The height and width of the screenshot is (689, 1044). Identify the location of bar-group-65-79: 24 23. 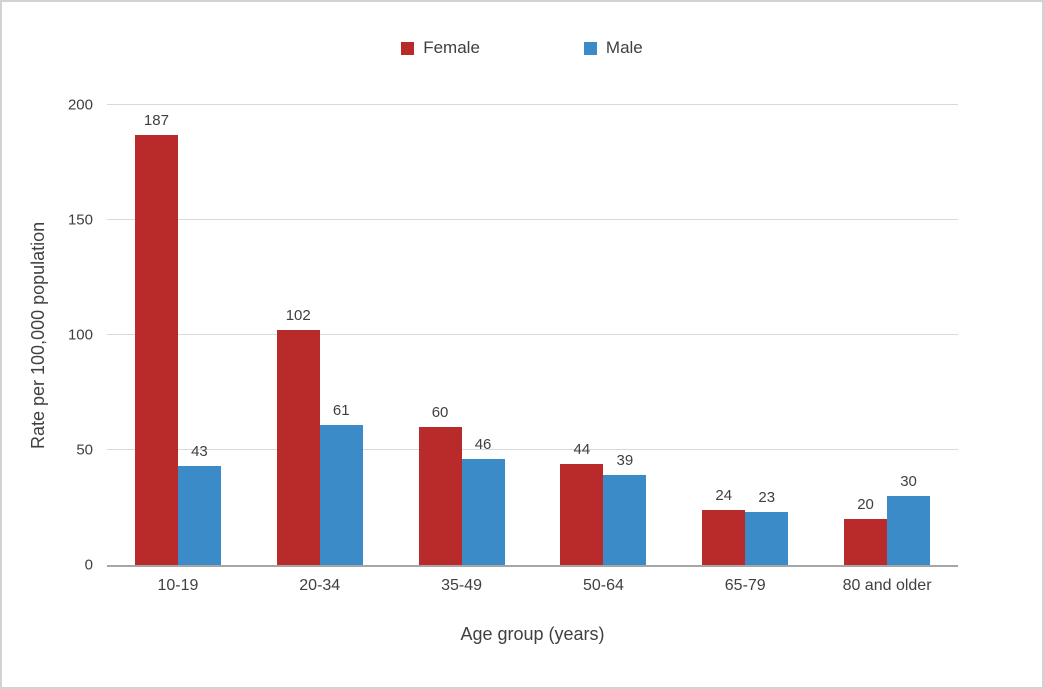
(745, 335).